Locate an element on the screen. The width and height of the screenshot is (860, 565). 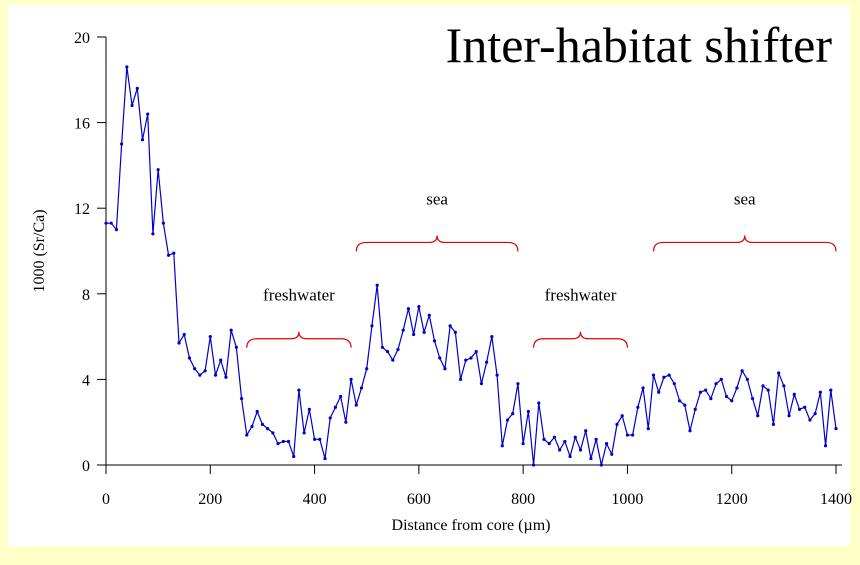
y-tick-label: 20 is located at coordinates (82, 38).